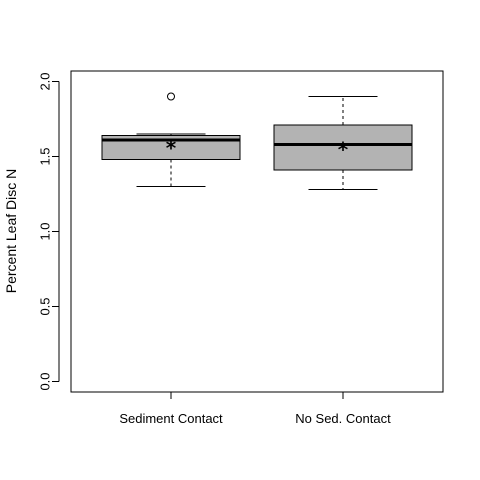 The width and height of the screenshot is (480, 480). I want to click on box-group: * *, so click(257, 141).